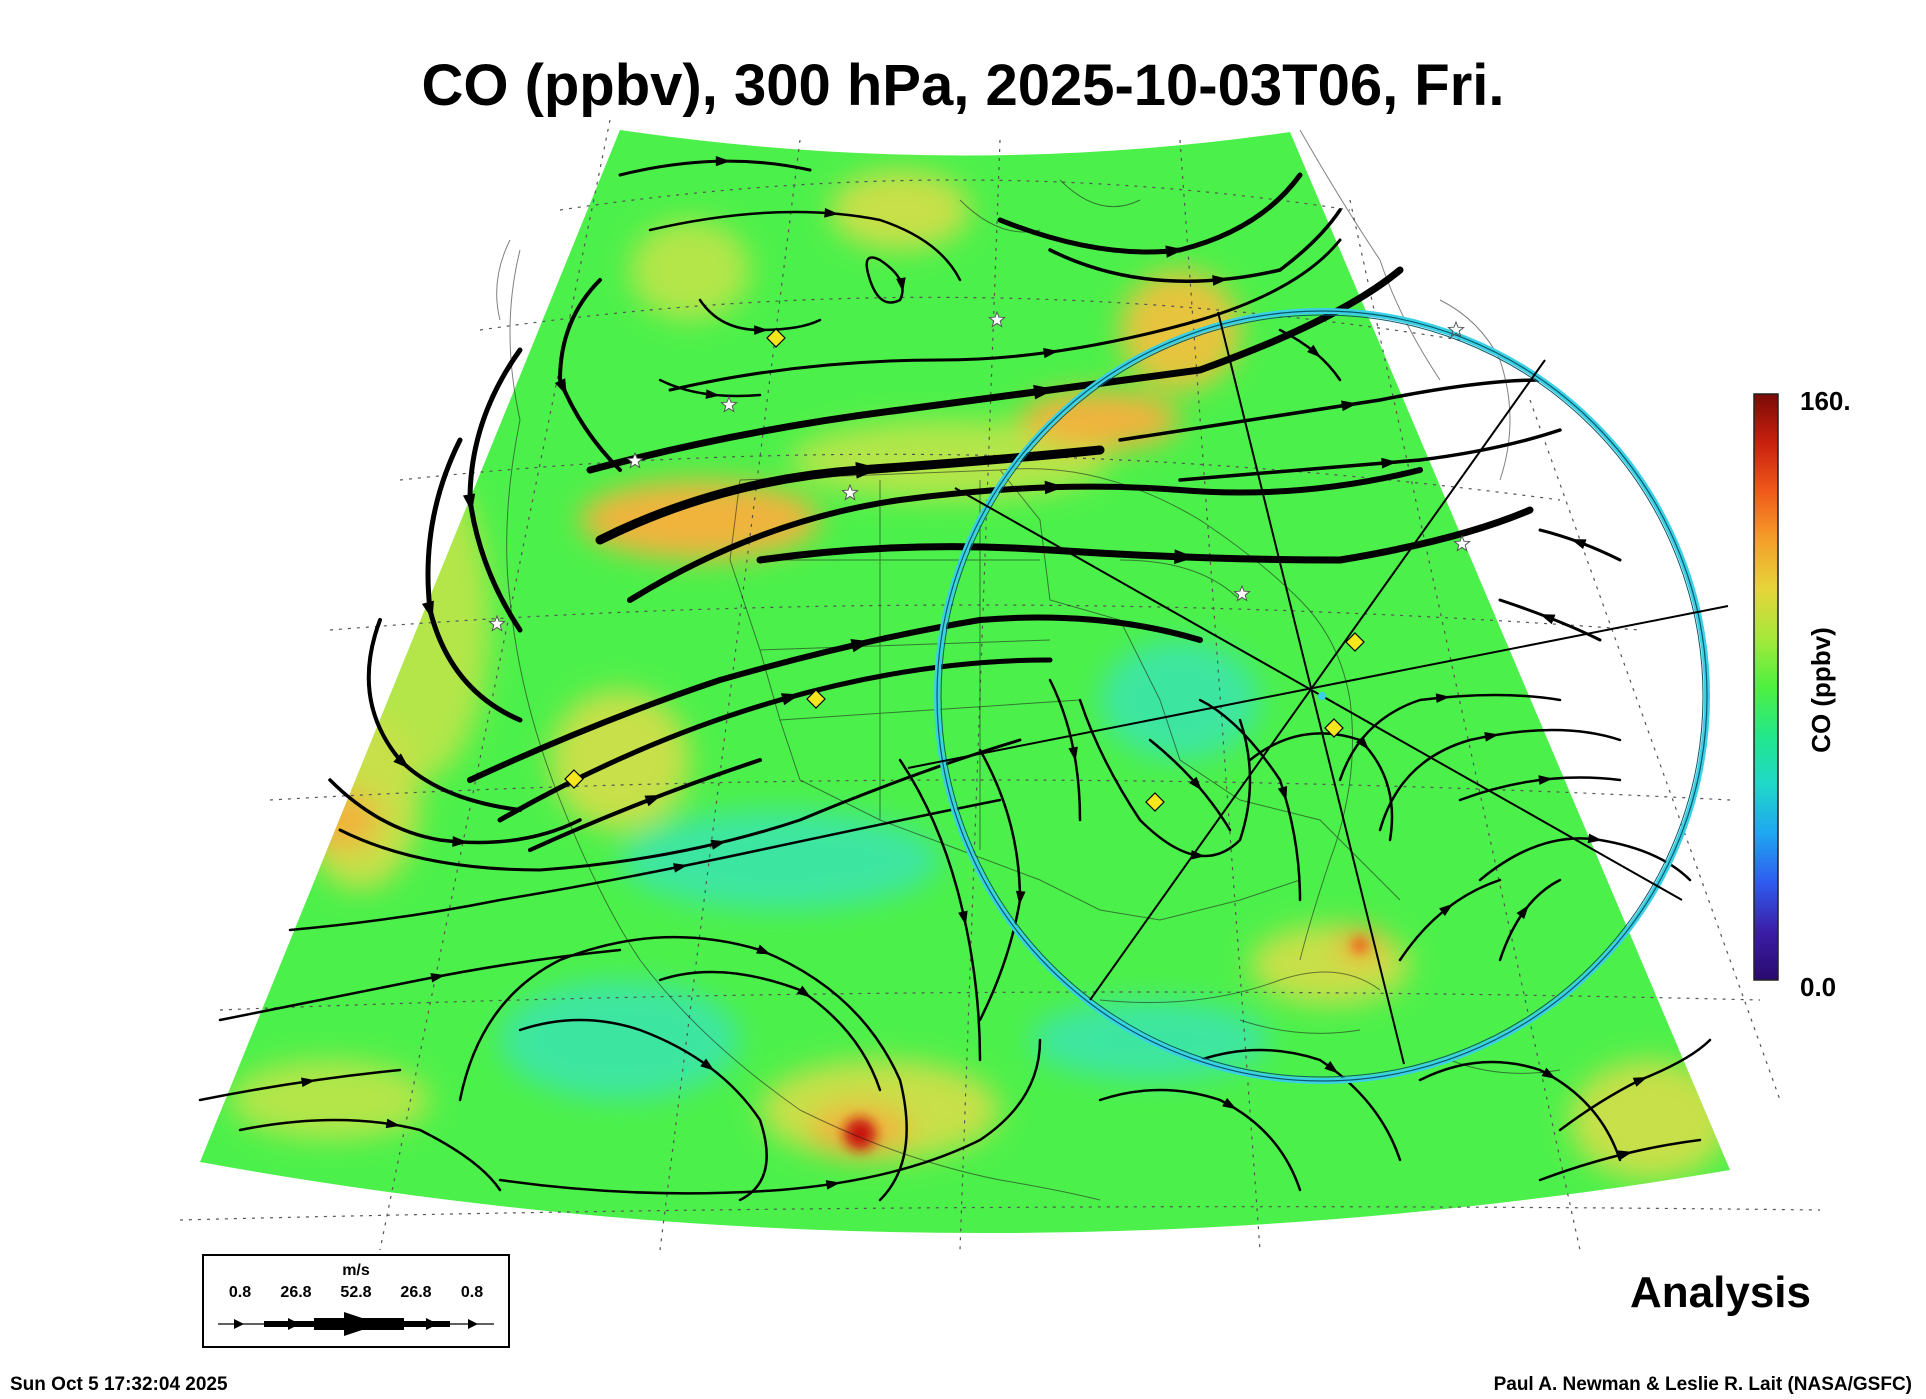 This screenshot has height=1399, width=1926. Describe the element at coordinates (1766, 687) in the screenshot. I see `colorbar-gradient` at that location.